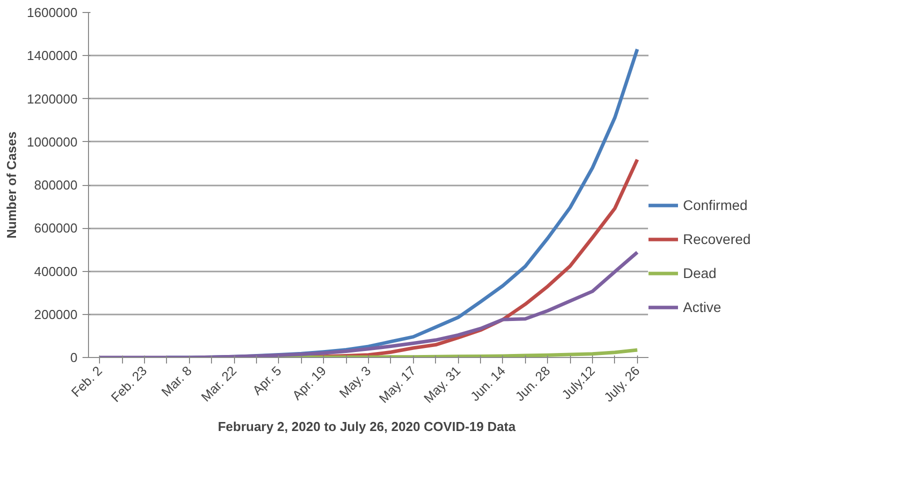  I want to click on y-tick-label: 200000, so click(56, 314).